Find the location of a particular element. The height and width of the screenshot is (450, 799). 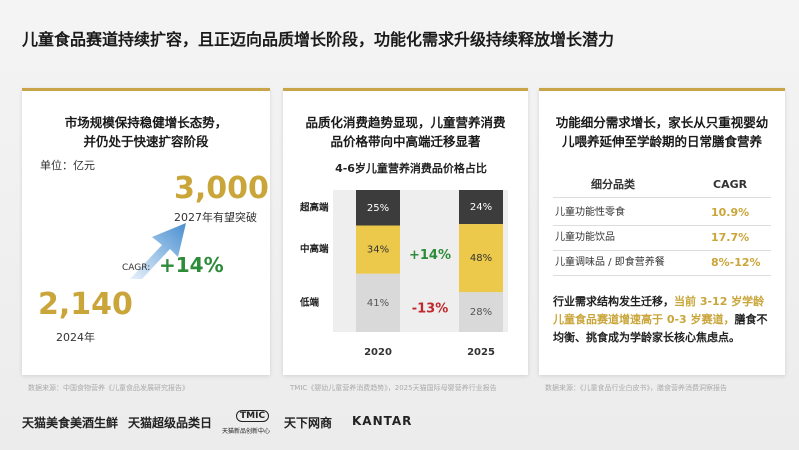

table-row: 儿童功能性零食 10.9% is located at coordinates (662, 213).